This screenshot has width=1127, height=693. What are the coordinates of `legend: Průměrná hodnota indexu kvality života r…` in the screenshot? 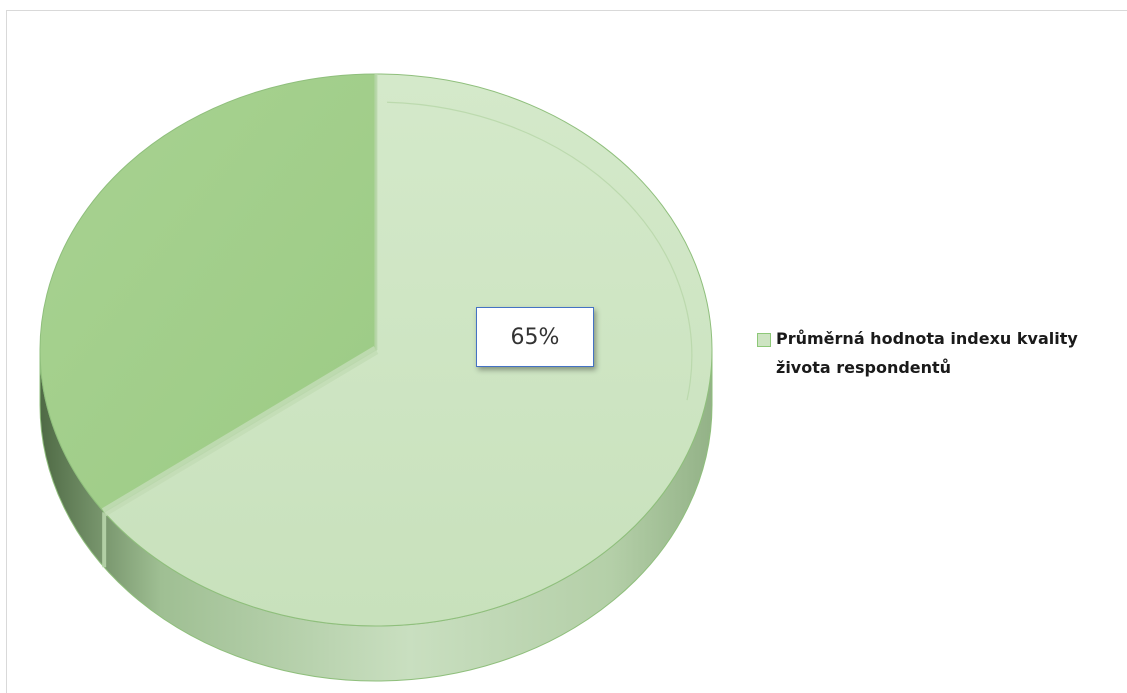 It's located at (942, 355).